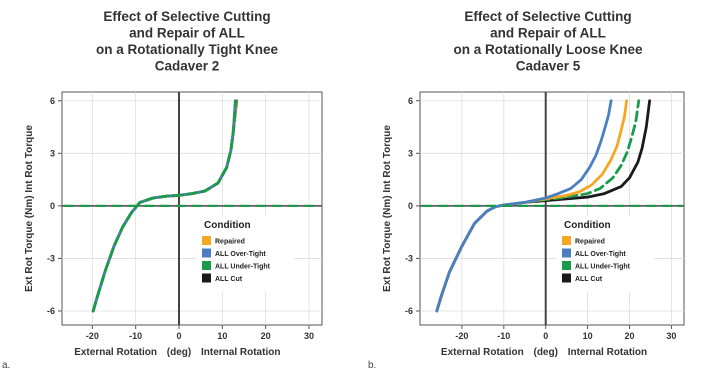 This screenshot has height=373, width=711. I want to click on chart-title-line: Cadaver 2, so click(187, 66).